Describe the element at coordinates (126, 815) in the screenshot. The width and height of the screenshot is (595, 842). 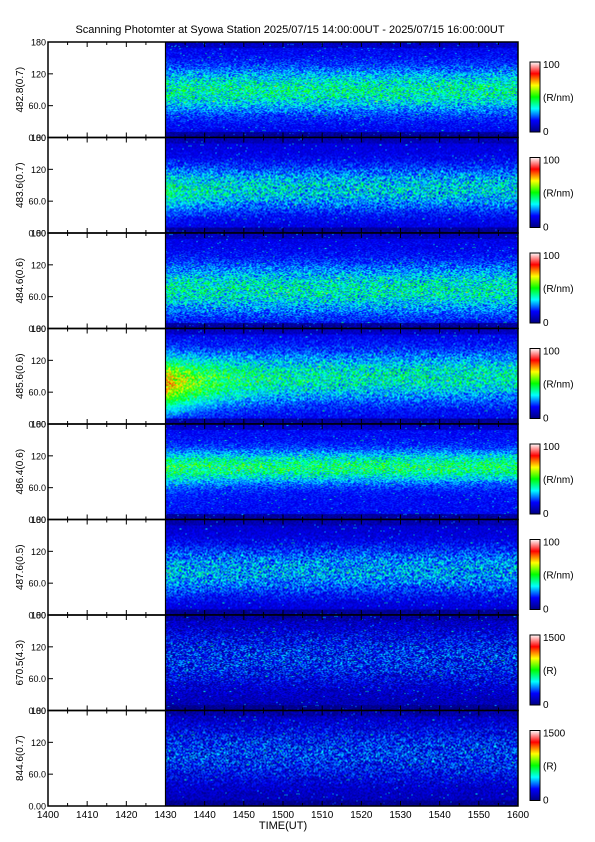
I see `x-tick-label: 1420` at that location.